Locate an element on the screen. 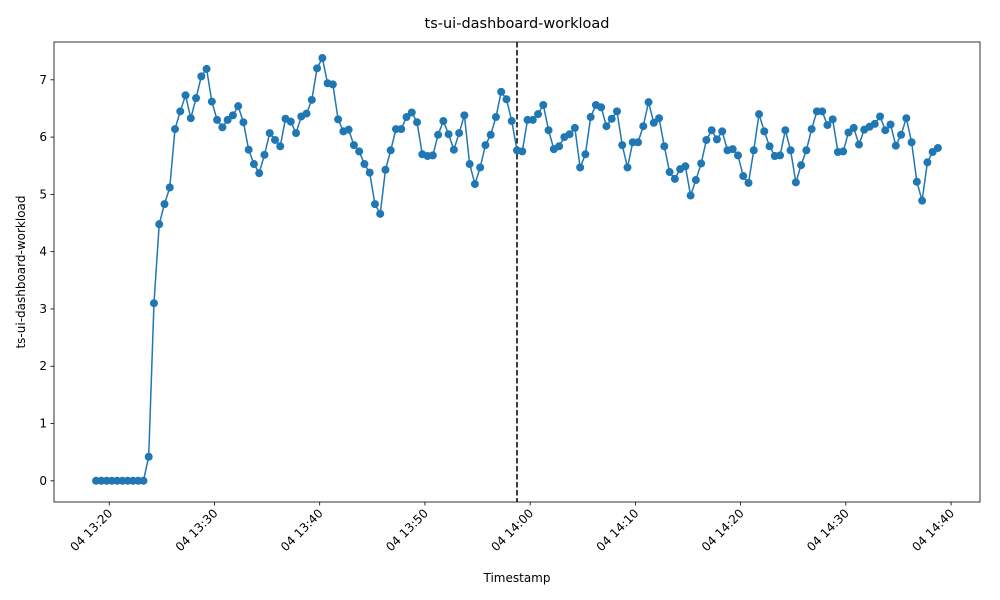  y-tick-label: 6 is located at coordinates (43, 137).